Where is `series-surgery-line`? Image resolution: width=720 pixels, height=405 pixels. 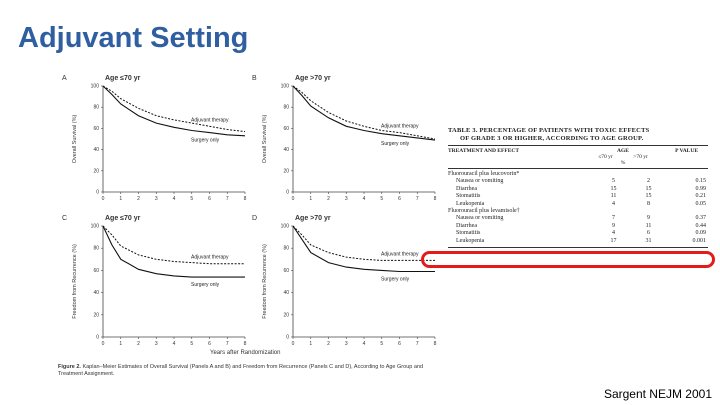 series-surgery-line is located at coordinates (174, 111).